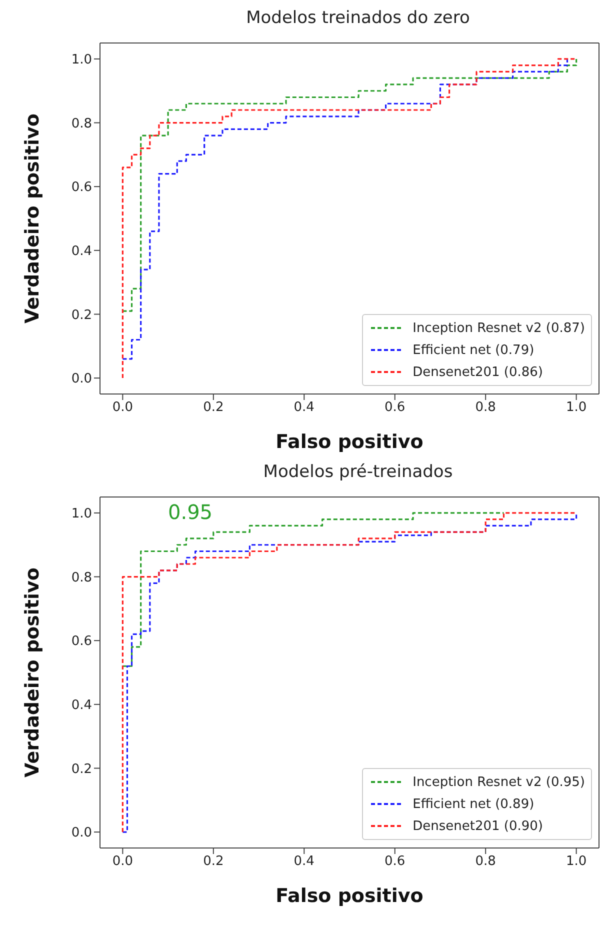 The height and width of the screenshot is (929, 608). I want to click on chart-title: Modelos pré-treinados, so click(358, 473).